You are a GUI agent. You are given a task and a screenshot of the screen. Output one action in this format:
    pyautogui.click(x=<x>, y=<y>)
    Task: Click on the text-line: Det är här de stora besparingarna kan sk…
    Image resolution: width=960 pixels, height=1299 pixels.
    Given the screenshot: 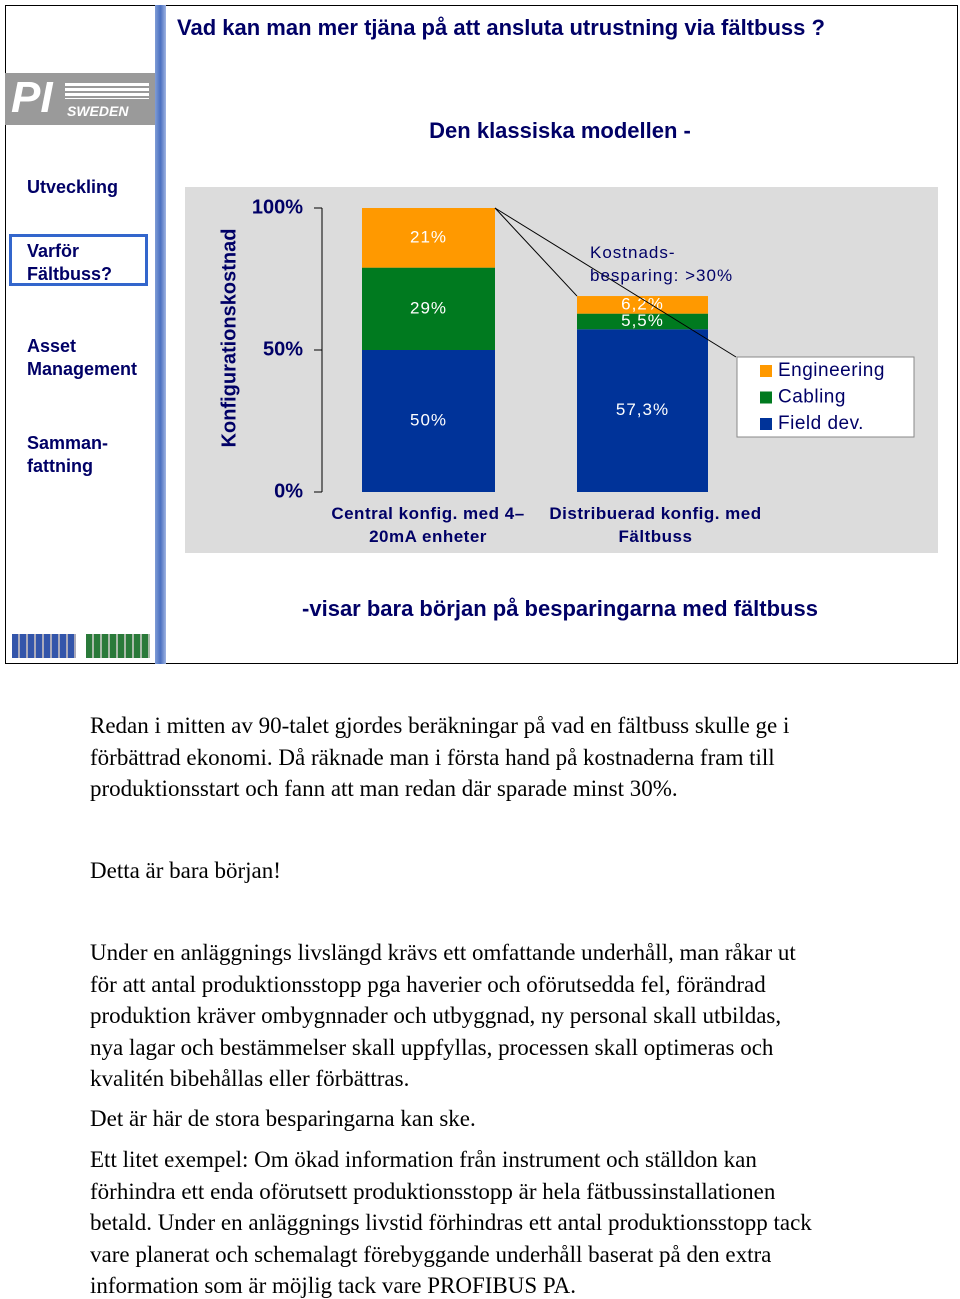 What is the action you would take?
    pyautogui.click(x=283, y=1118)
    